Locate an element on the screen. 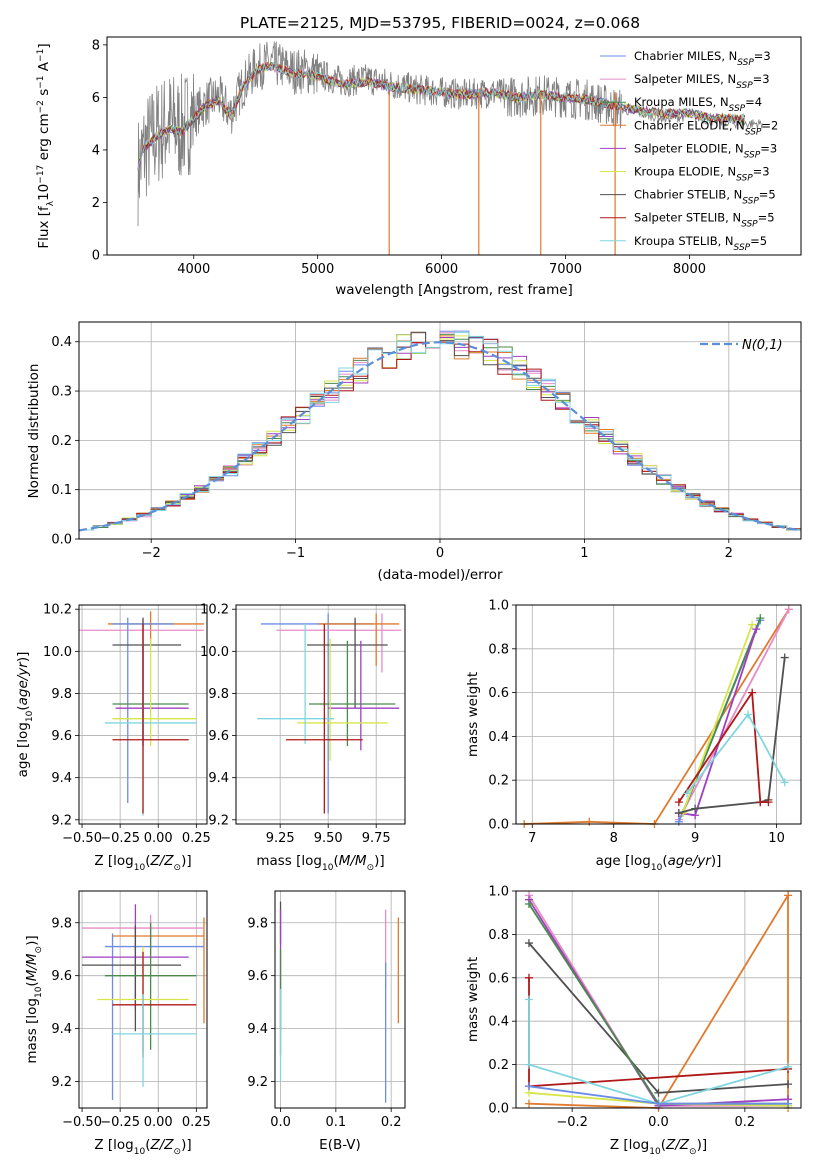  y-tick-label: 2 is located at coordinates (96, 203).